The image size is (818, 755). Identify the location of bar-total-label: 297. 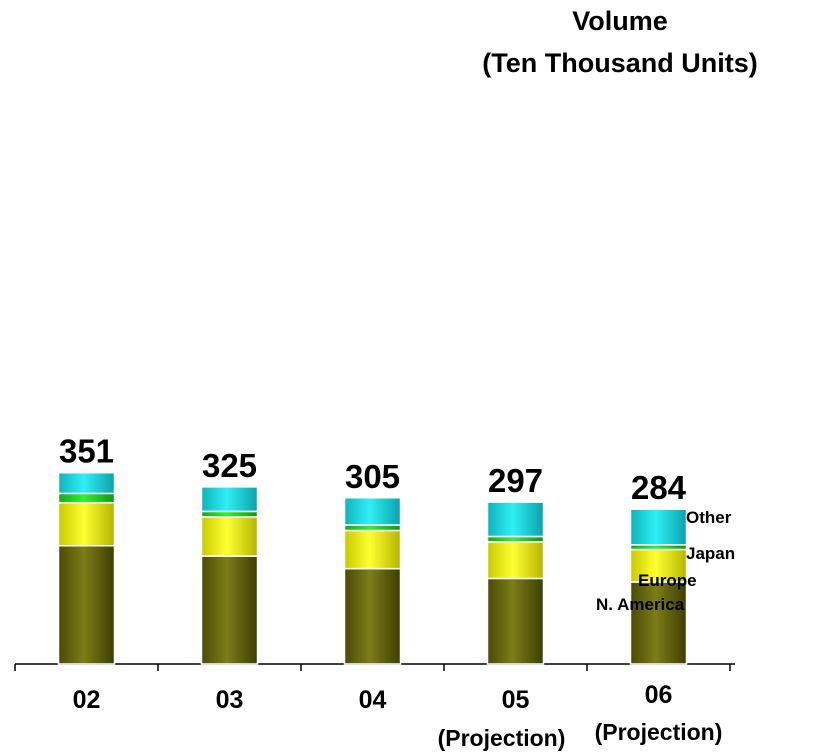
(515, 480).